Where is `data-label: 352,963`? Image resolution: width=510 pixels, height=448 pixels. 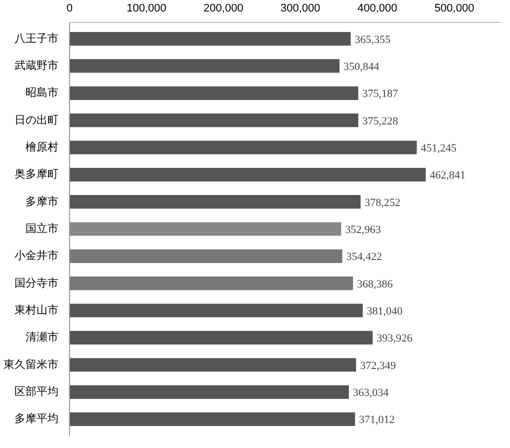
data-label: 352,963 is located at coordinates (363, 230).